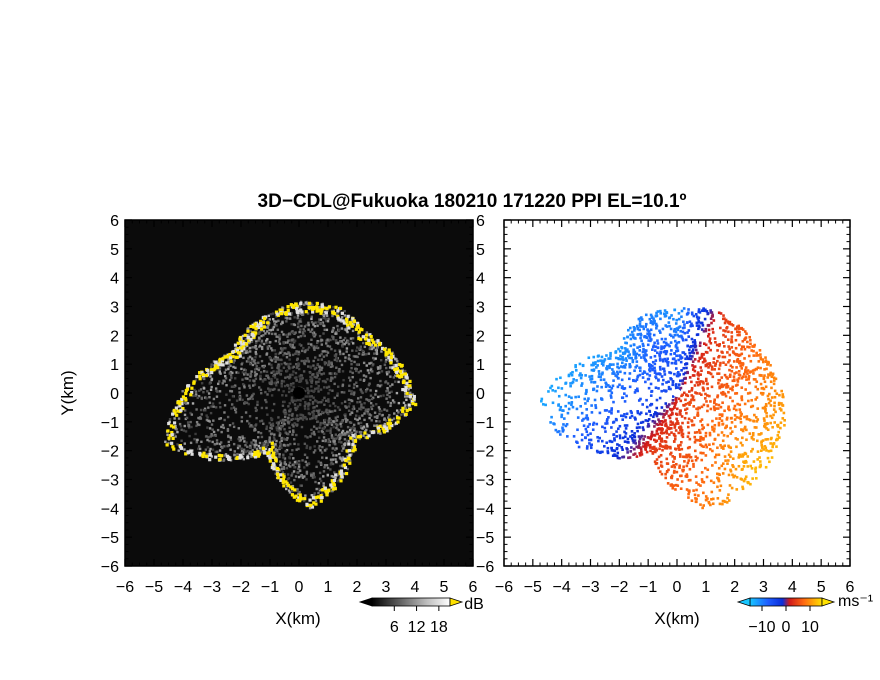 This screenshot has width=880, height=680. Describe the element at coordinates (110, 538) in the screenshot. I see `y-tick-label: −5` at that location.